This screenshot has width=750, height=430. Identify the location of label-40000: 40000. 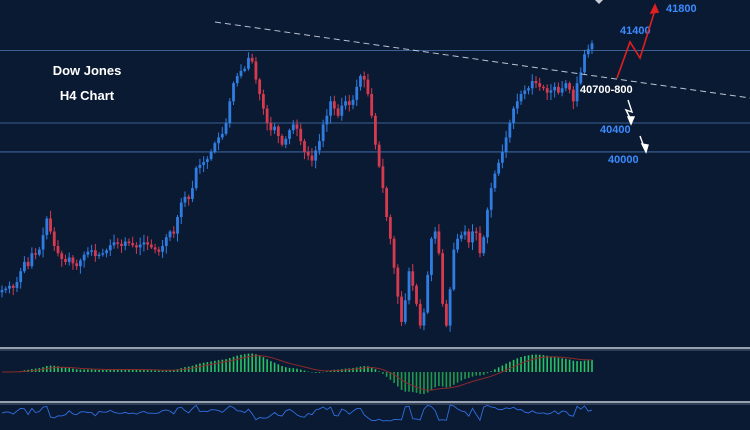
(623, 160).